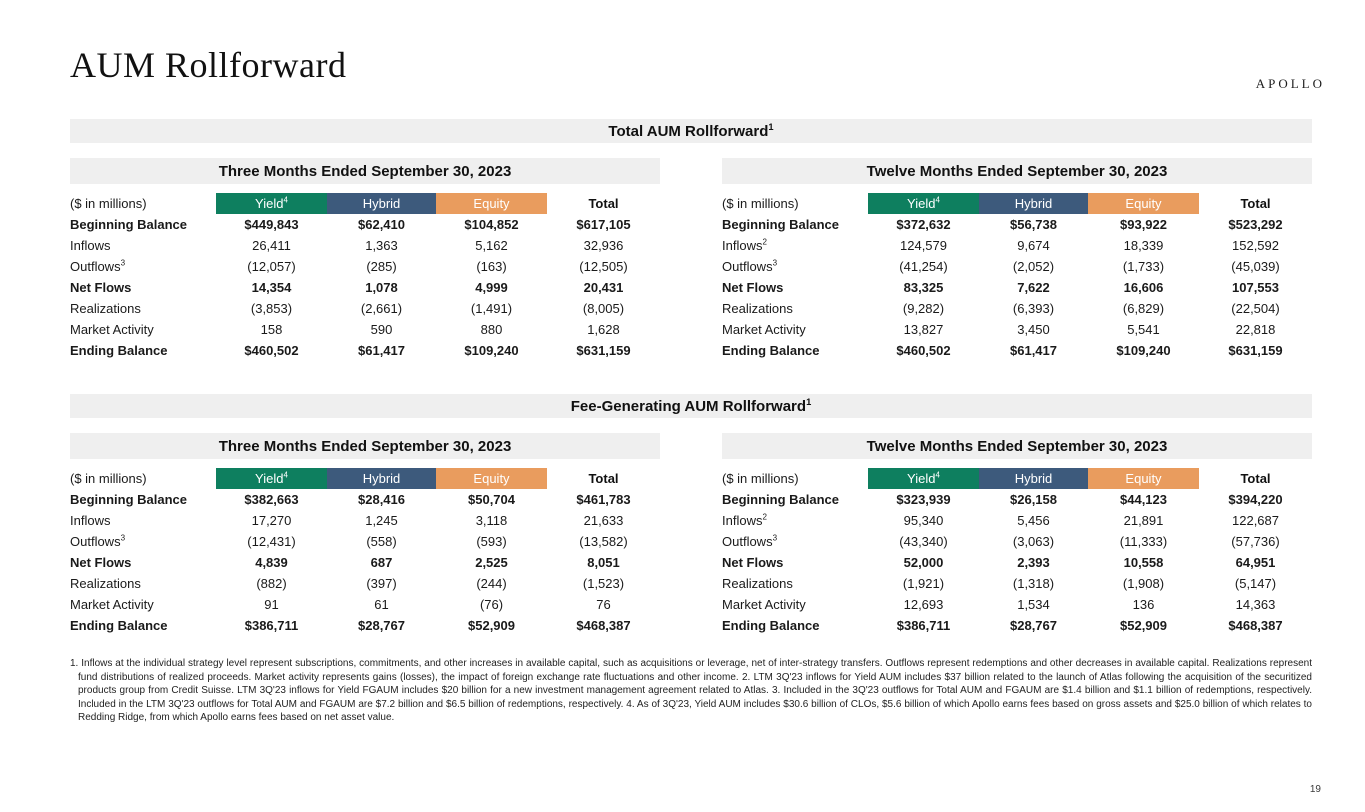  What do you see at coordinates (1143, 604) in the screenshot?
I see `cell-value: 136` at bounding box center [1143, 604].